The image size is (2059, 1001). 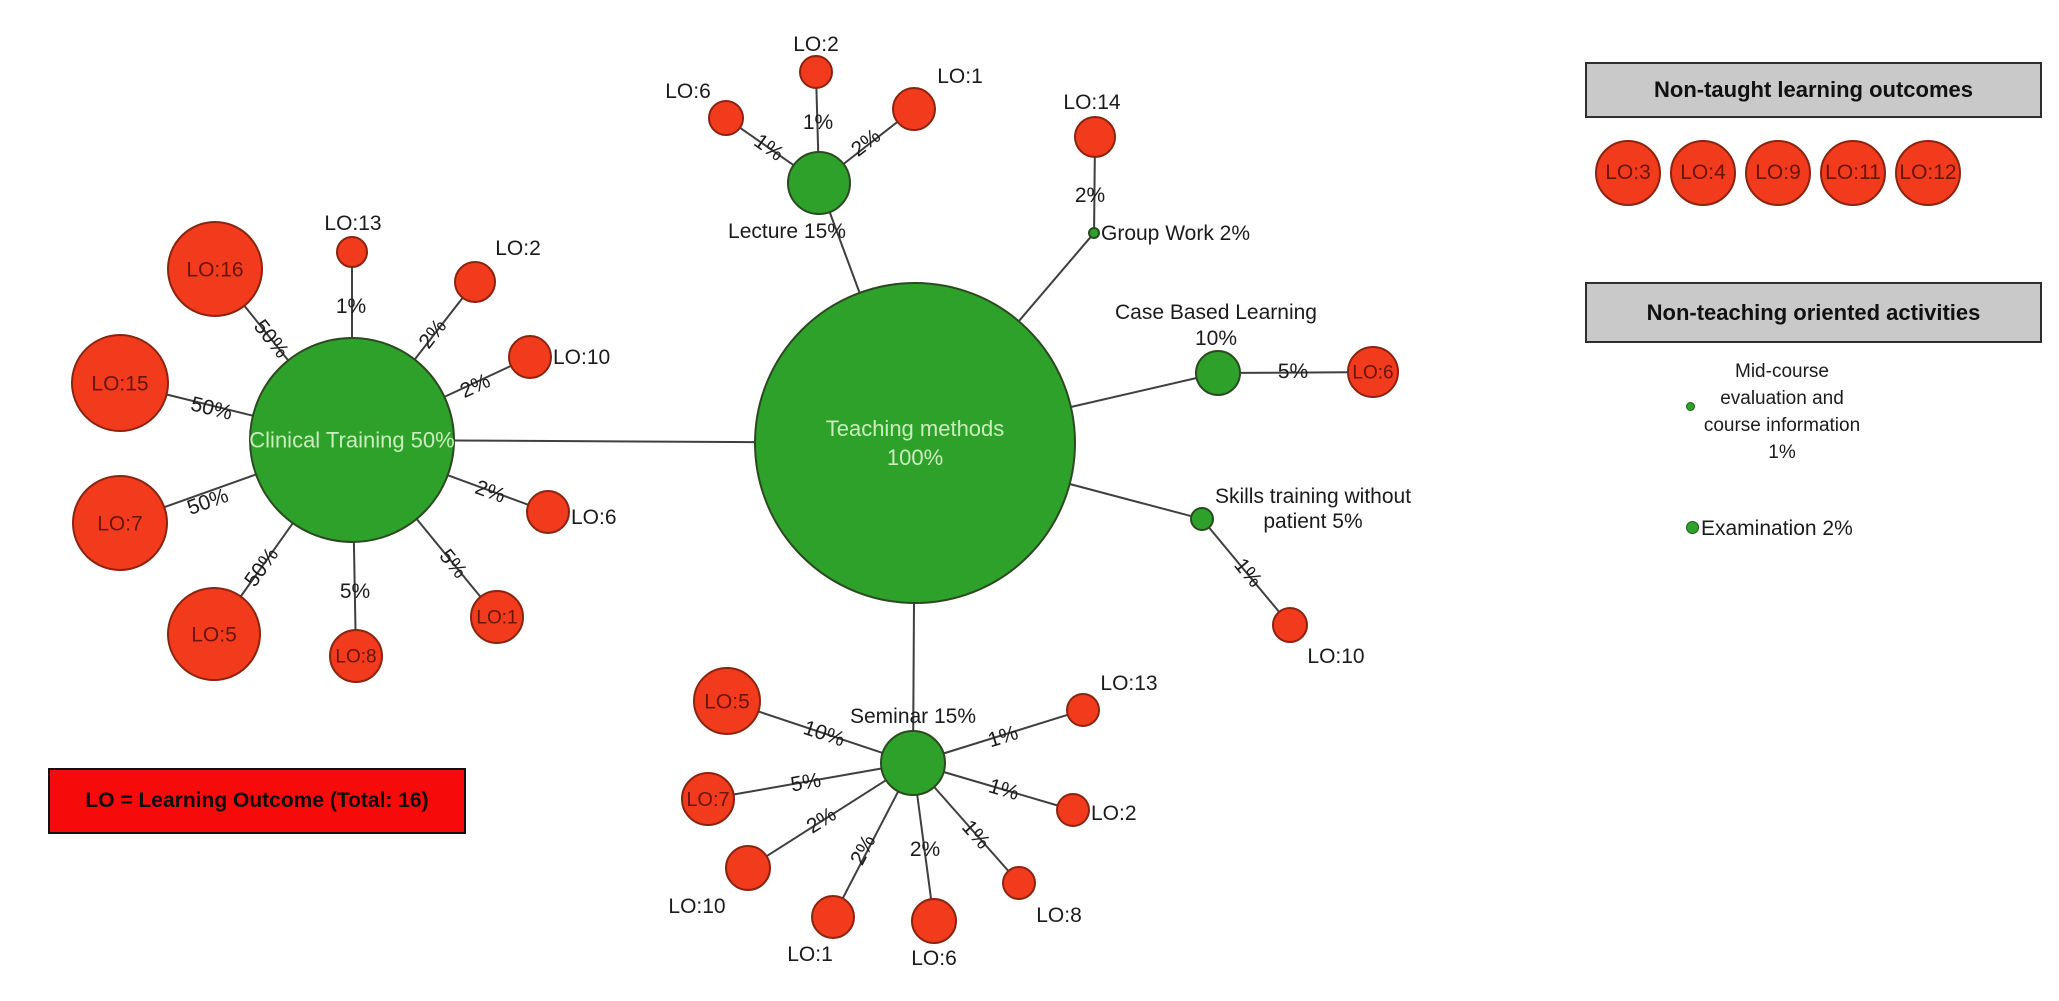 What do you see at coordinates (1218, 373) in the screenshot?
I see `node-case-based-learning` at bounding box center [1218, 373].